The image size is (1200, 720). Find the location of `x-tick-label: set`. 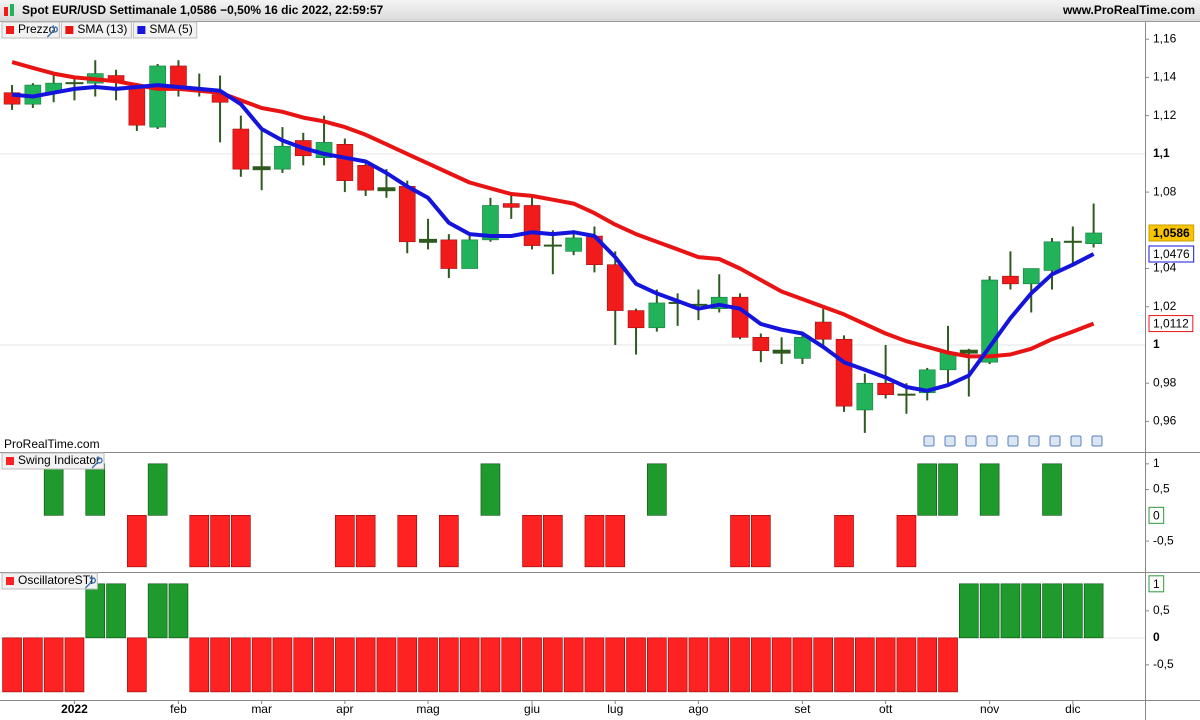

x-tick-label: set is located at coordinates (802, 709).